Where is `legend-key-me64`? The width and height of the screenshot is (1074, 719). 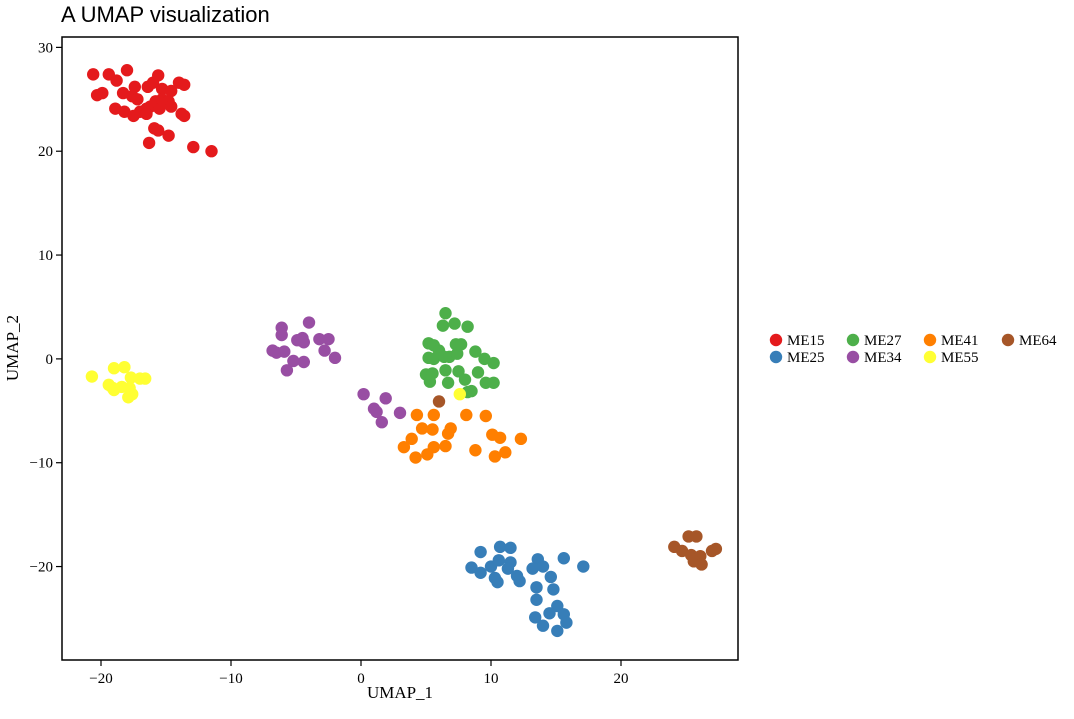 legend-key-me64 is located at coordinates (1008, 340).